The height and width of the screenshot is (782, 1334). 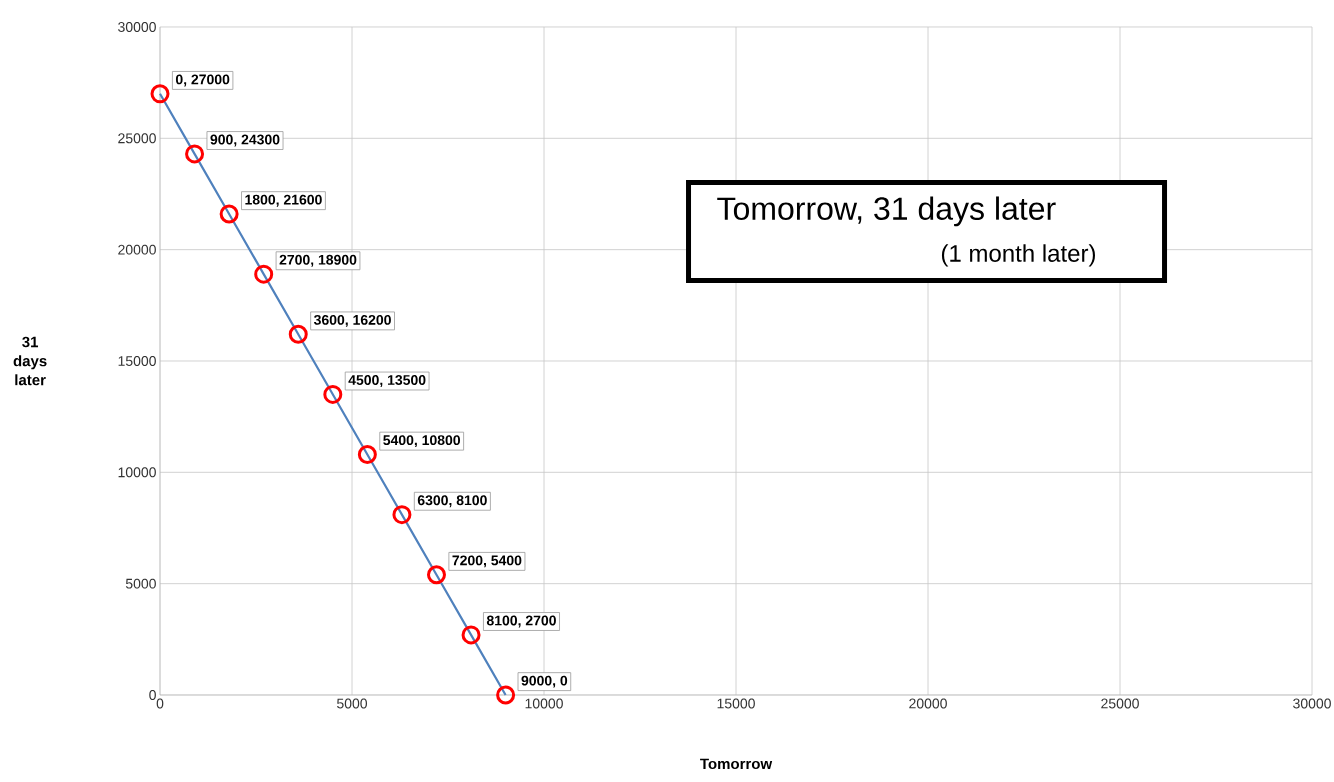 I want to click on text: (1 month later), so click(x=1018, y=255).